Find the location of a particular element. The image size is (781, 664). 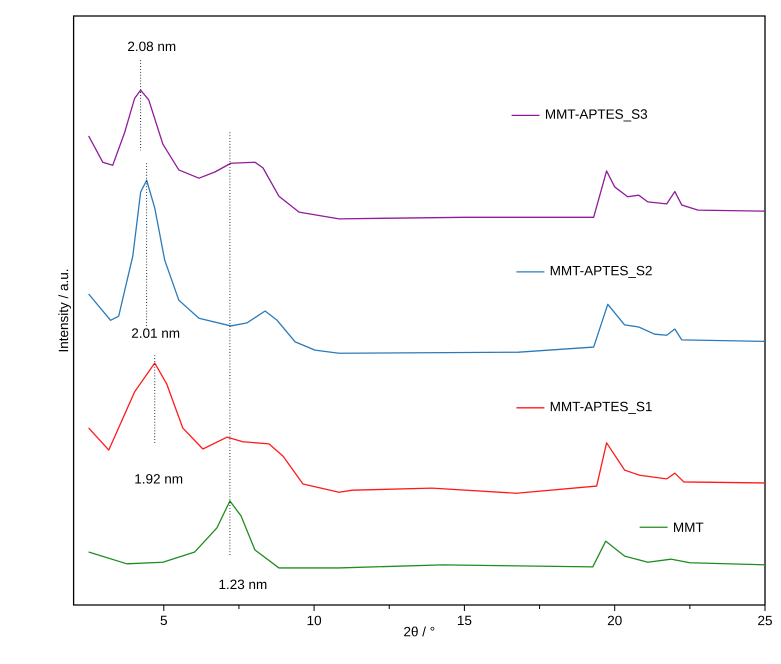

x-tick-label: 20 is located at coordinates (615, 621).